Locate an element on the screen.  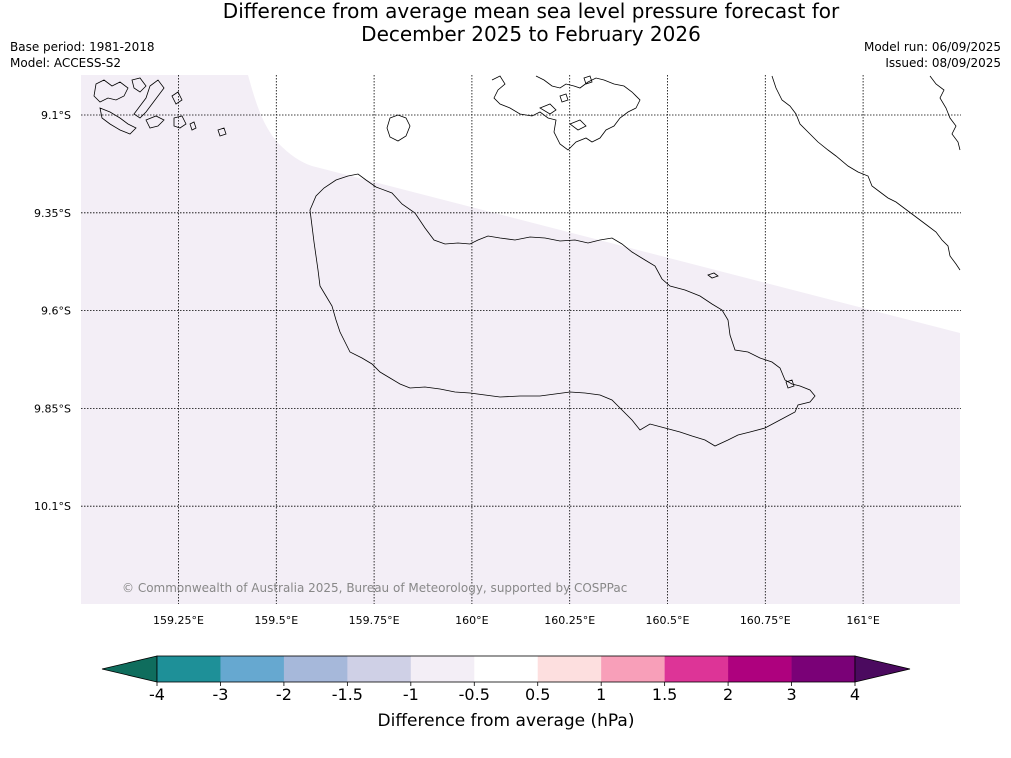
lon-tick-label: 159.5°E is located at coordinates (276, 620).